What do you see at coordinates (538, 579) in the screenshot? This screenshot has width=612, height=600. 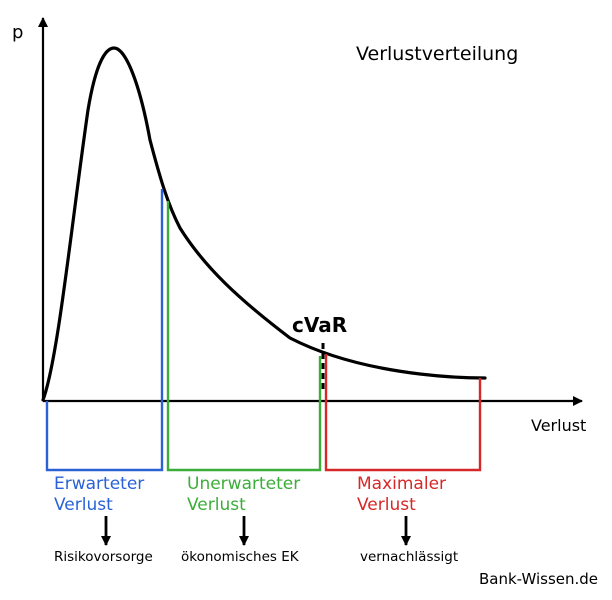 I see `source-credit: Bank-Wissen.de` at bounding box center [538, 579].